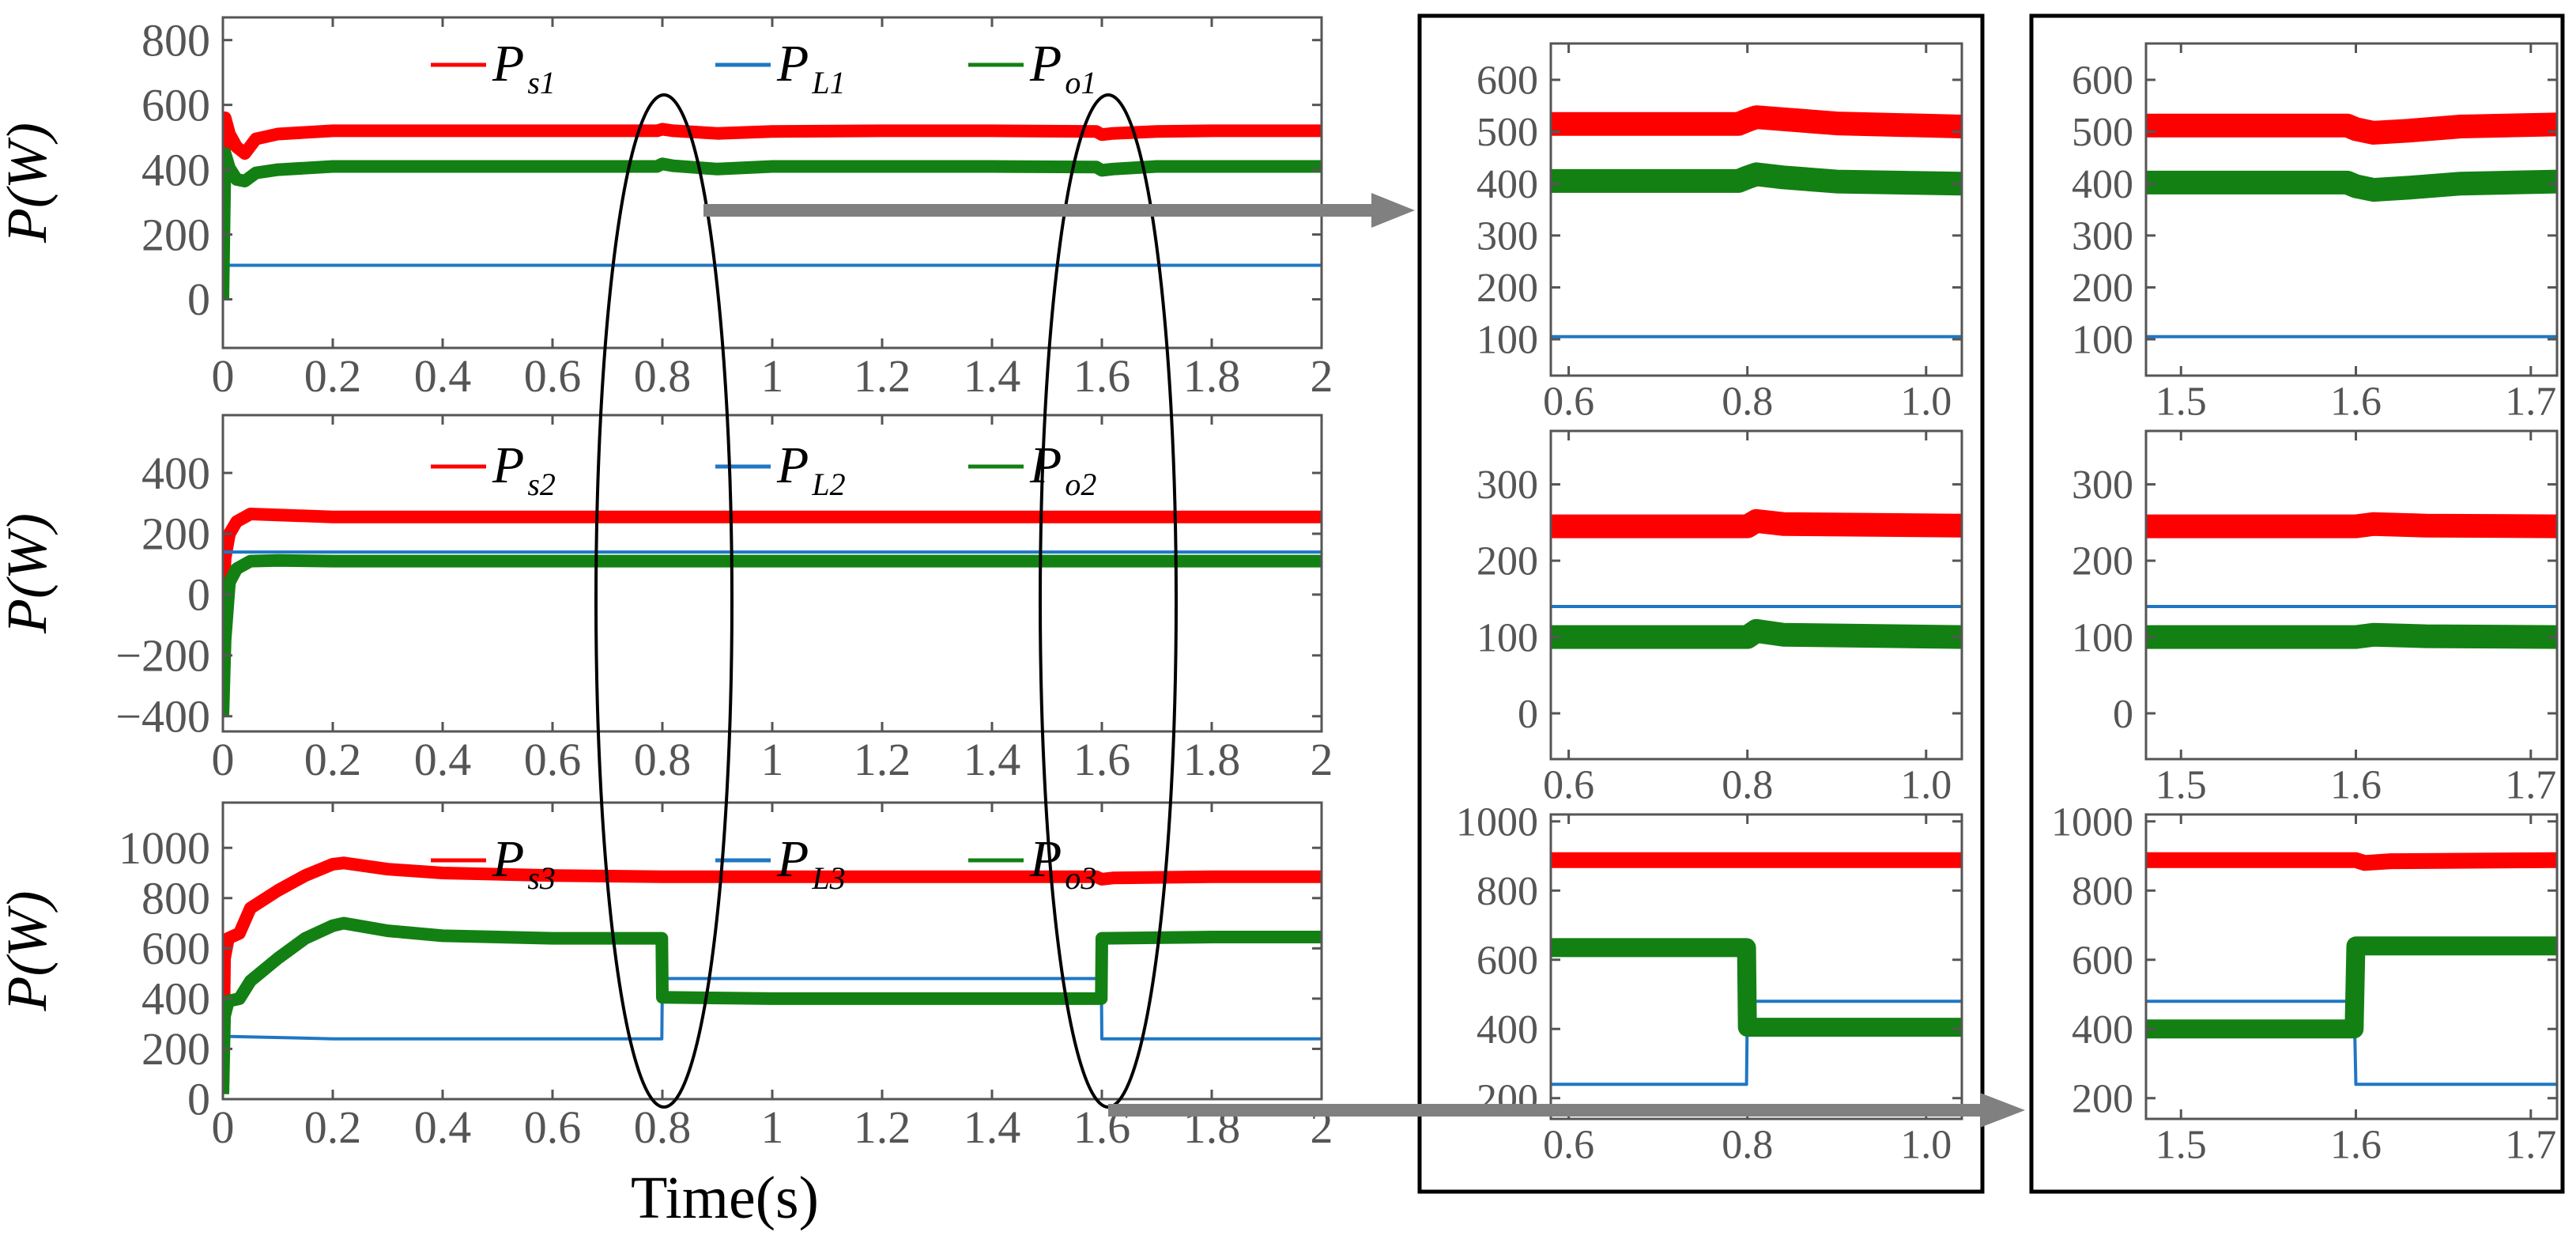 The width and height of the screenshot is (2576, 1247). Describe the element at coordinates (725, 1198) in the screenshot. I see `x-axis-label: Time(s)` at that location.